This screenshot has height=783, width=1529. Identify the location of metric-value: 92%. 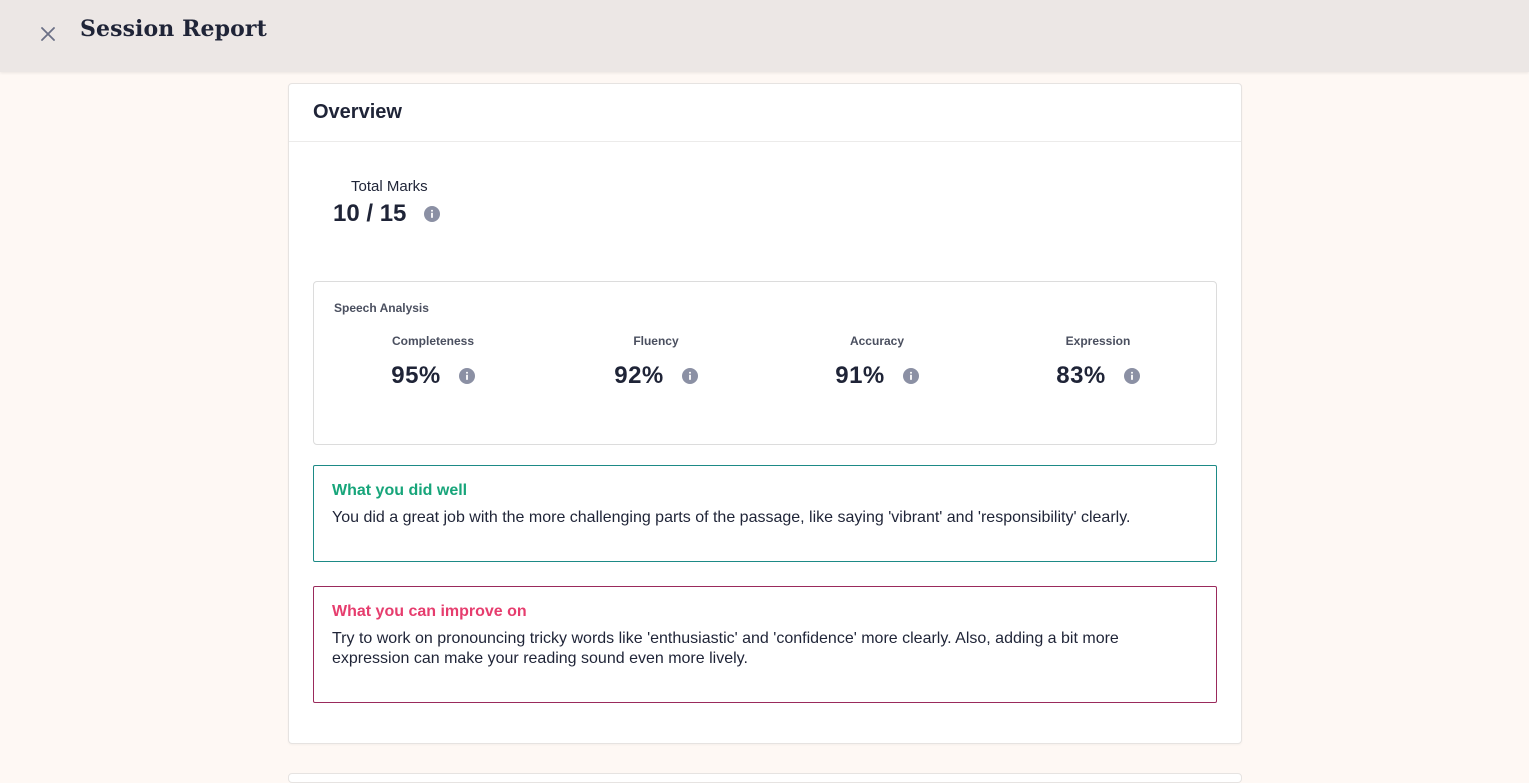
(639, 375).